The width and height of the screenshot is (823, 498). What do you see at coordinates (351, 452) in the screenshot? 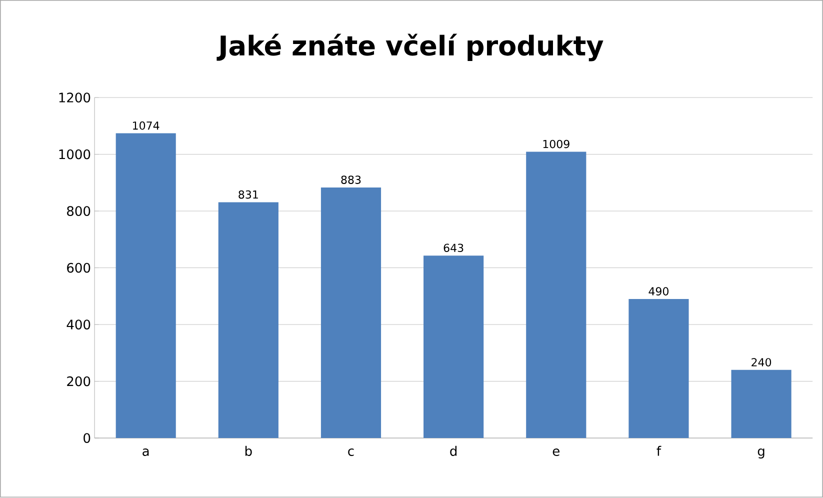
I see `x-tick-label: c` at bounding box center [351, 452].